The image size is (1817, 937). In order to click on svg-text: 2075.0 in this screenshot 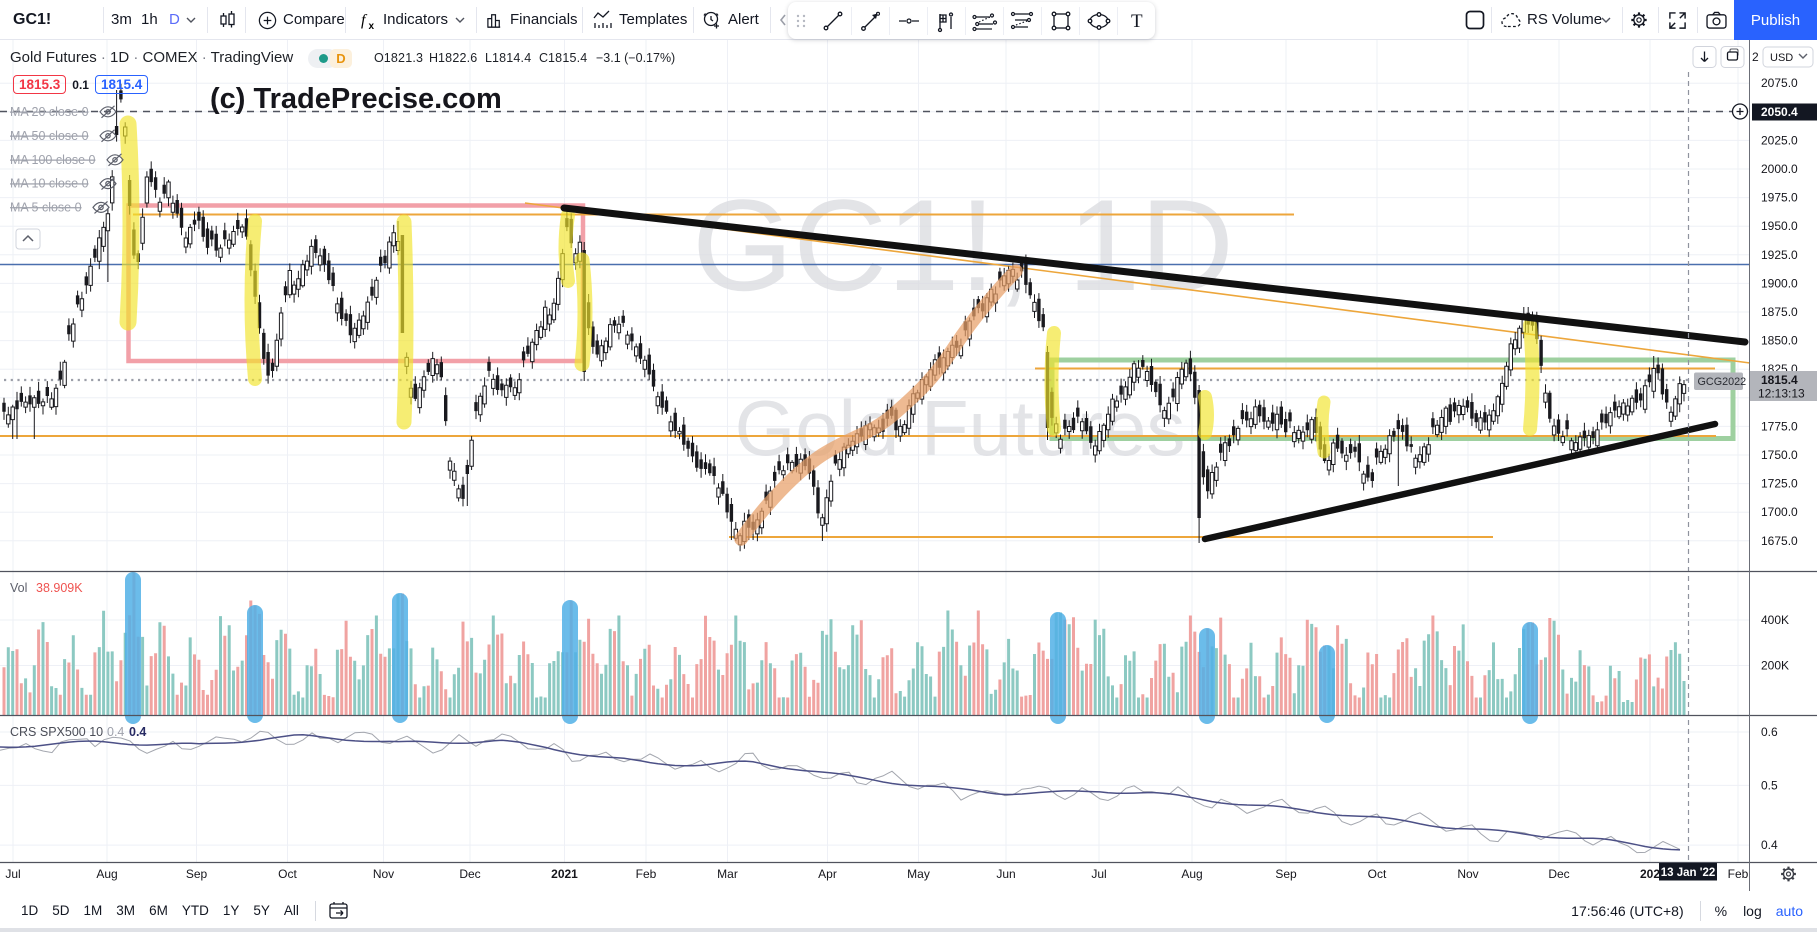, I will do `click(1779, 83)`.